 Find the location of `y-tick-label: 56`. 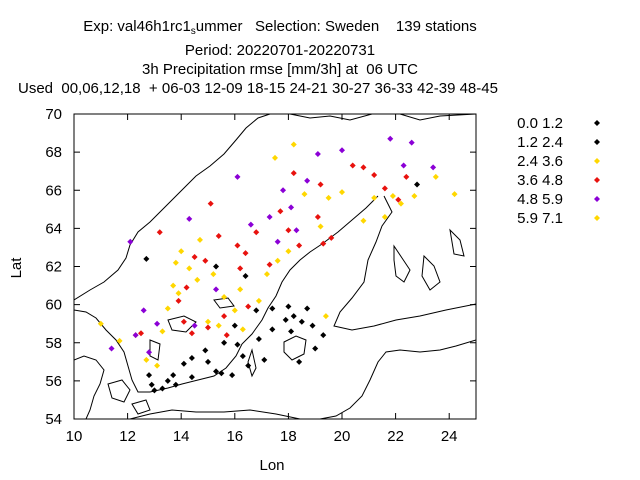

y-tick-label: 56 is located at coordinates (53, 381).